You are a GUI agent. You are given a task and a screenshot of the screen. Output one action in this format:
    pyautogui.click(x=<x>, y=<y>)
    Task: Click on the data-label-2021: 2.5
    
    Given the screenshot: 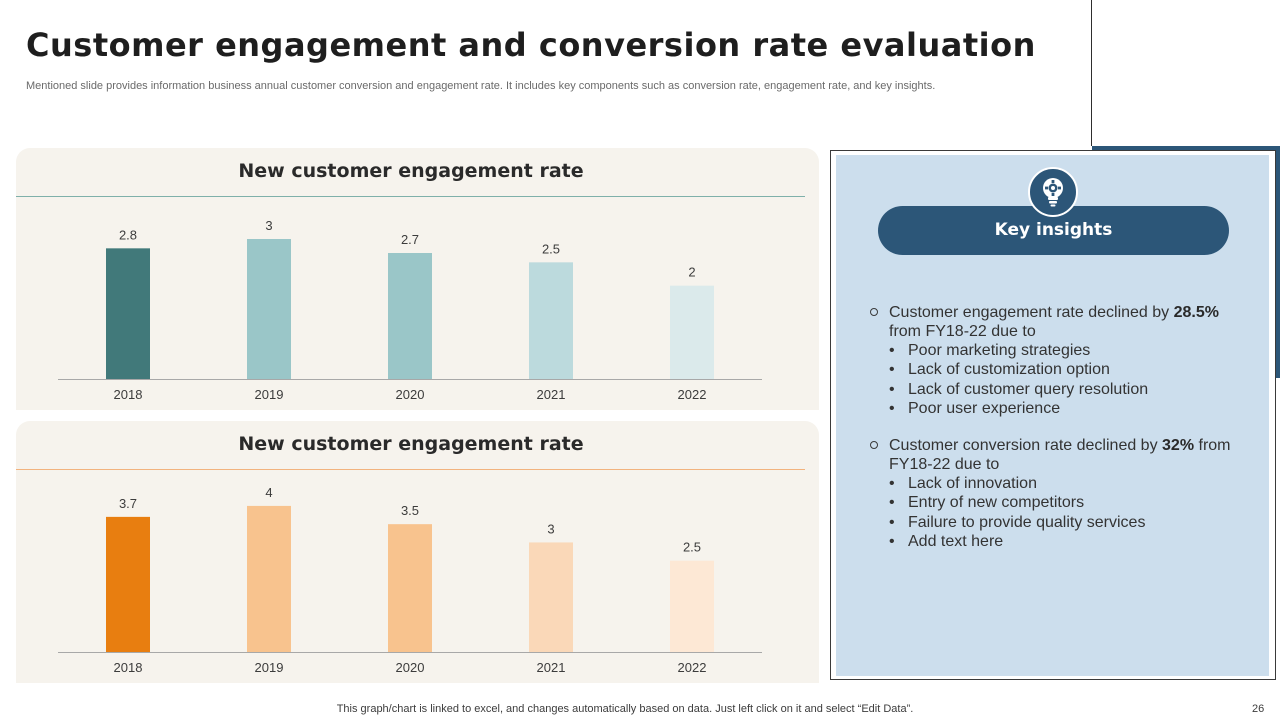 What is the action you would take?
    pyautogui.click(x=551, y=248)
    